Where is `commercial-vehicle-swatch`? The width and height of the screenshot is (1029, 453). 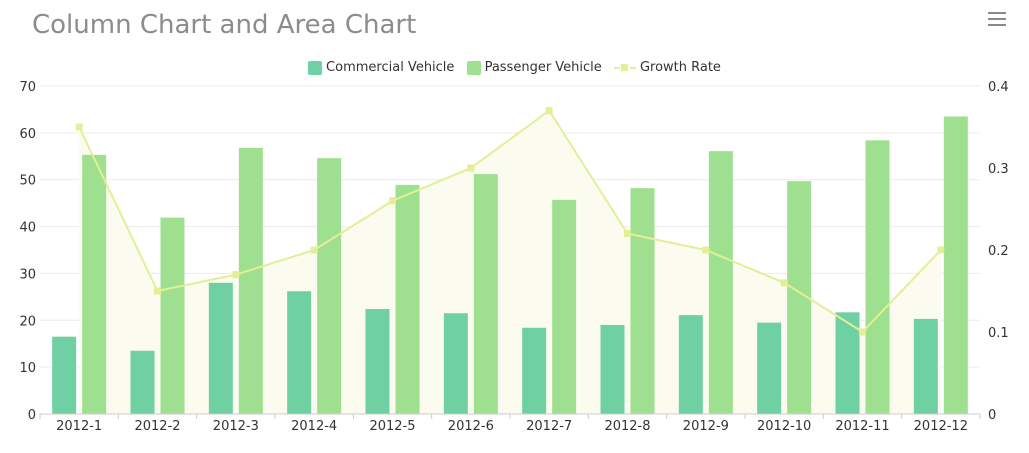 commercial-vehicle-swatch is located at coordinates (315, 67).